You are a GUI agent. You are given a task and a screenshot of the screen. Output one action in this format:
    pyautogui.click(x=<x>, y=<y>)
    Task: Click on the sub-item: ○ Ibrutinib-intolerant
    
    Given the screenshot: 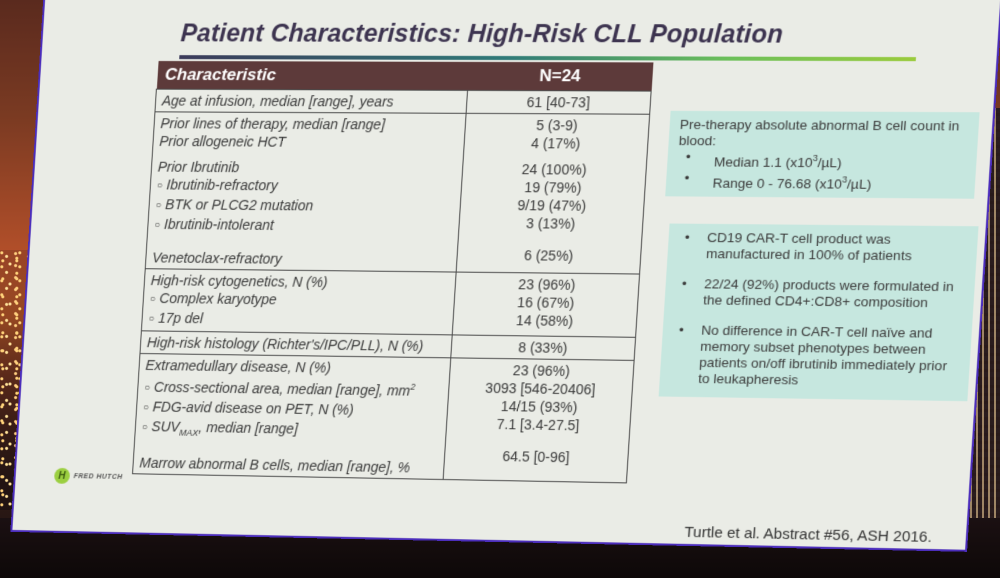 What is the action you would take?
    pyautogui.click(x=303, y=226)
    